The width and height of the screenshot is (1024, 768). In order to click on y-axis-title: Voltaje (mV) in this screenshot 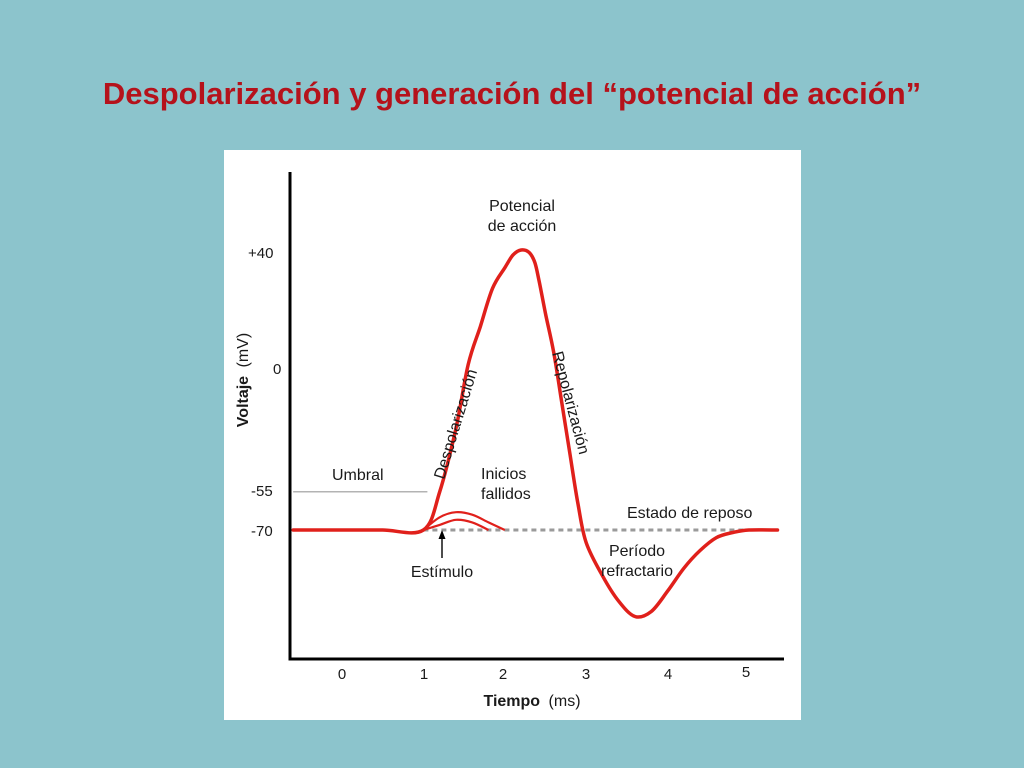, I will do `click(243, 380)`.